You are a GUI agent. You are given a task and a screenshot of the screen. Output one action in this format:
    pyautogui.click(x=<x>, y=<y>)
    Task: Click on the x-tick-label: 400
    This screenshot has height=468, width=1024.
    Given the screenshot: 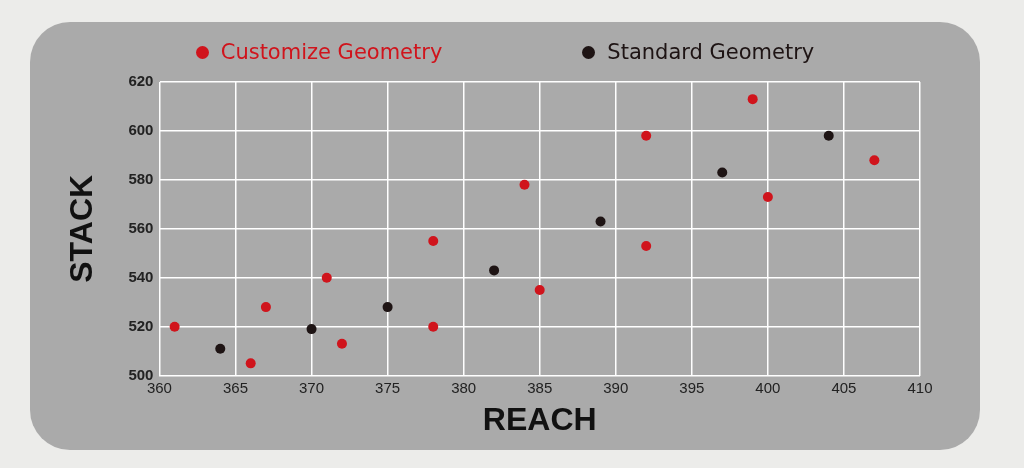 What is the action you would take?
    pyautogui.click(x=768, y=387)
    